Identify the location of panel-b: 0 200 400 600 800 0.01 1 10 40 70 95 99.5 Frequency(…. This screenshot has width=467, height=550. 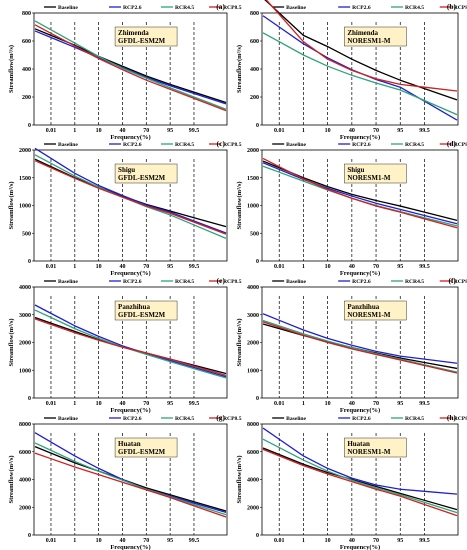
(351, 70).